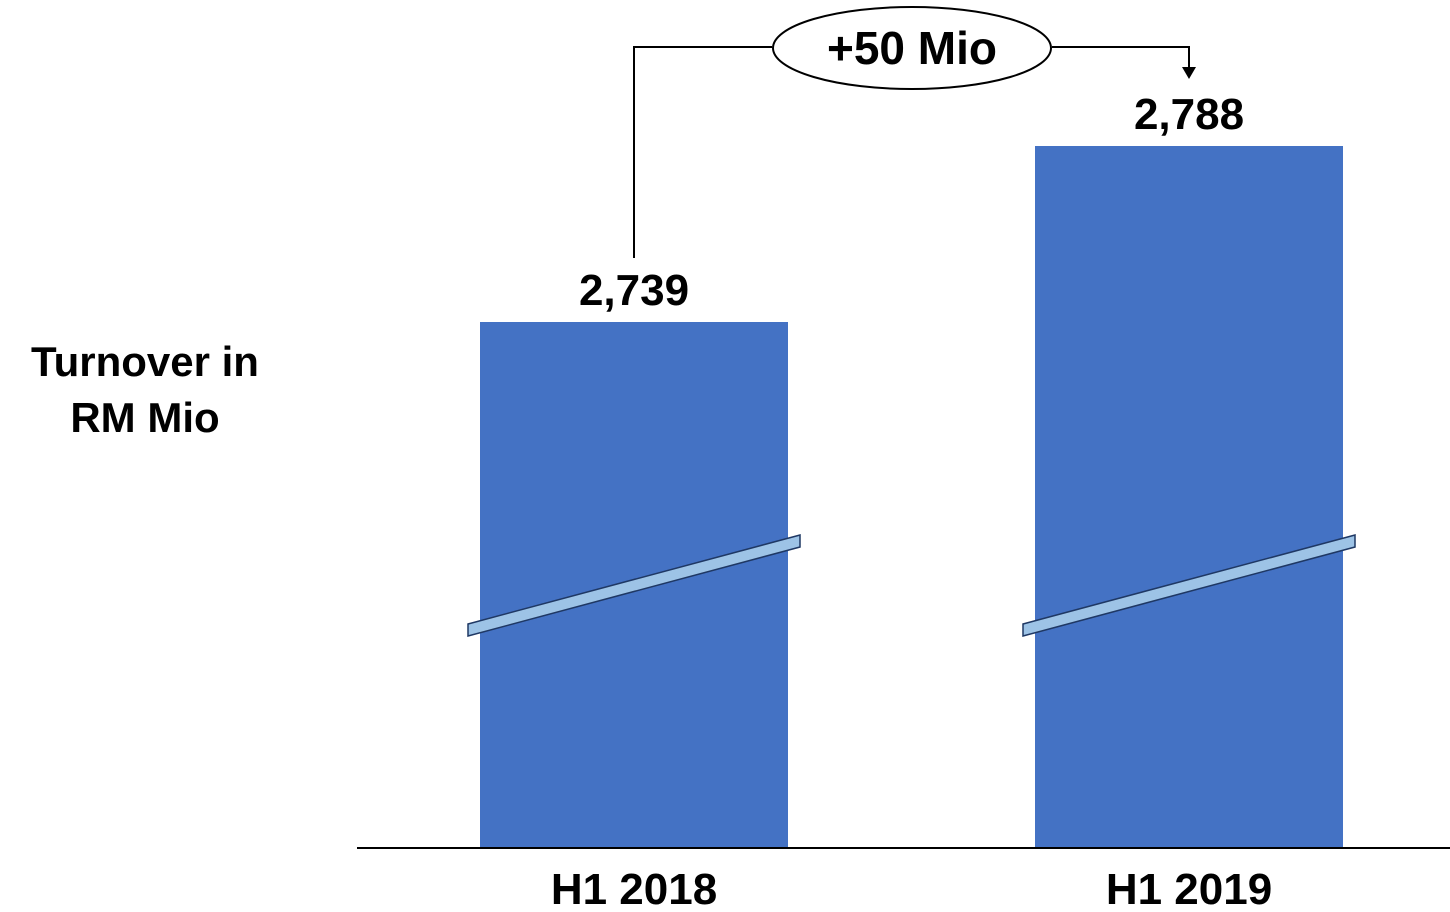 The width and height of the screenshot is (1450, 912). What do you see at coordinates (145, 417) in the screenshot?
I see `y-axis-label-line-2: RM Mio` at bounding box center [145, 417].